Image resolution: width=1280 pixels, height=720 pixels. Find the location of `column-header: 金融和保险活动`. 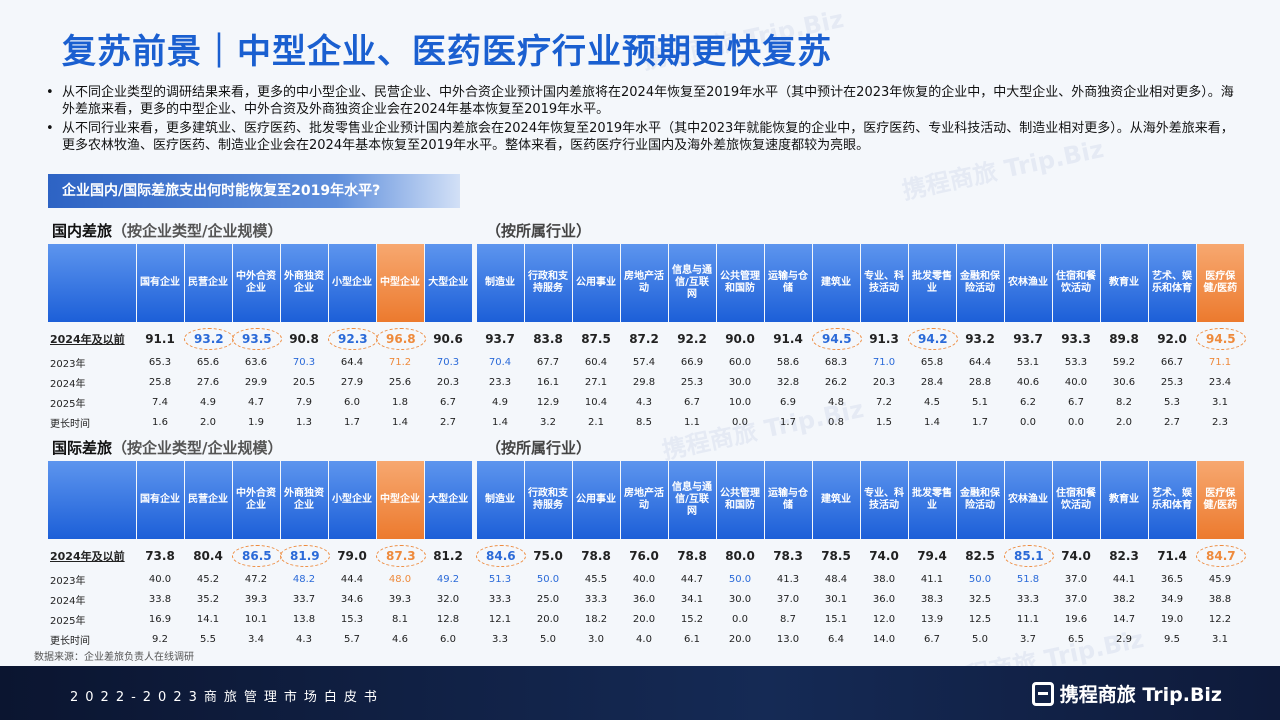

column-header: 金融和保险活动 is located at coordinates (979, 500).